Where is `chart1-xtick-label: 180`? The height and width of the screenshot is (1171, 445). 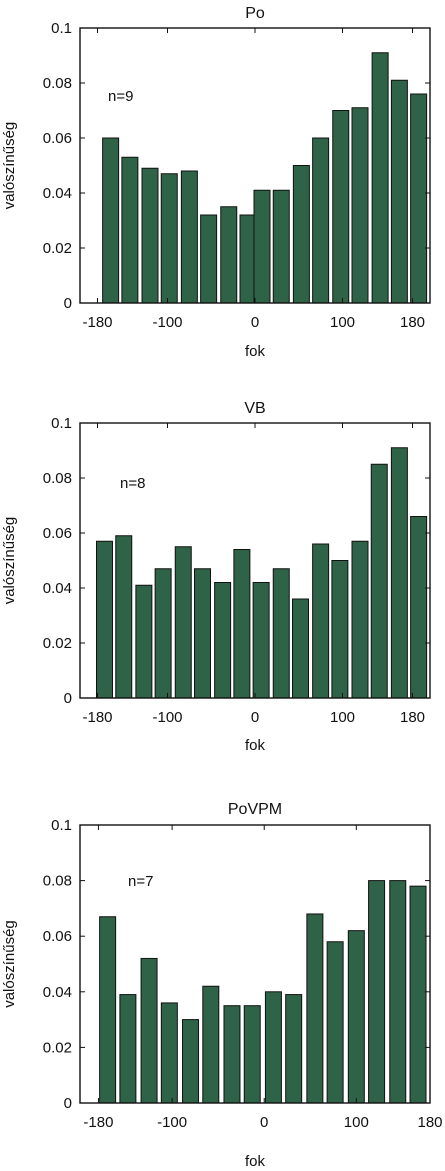 chart1-xtick-label: 180 is located at coordinates (412, 322).